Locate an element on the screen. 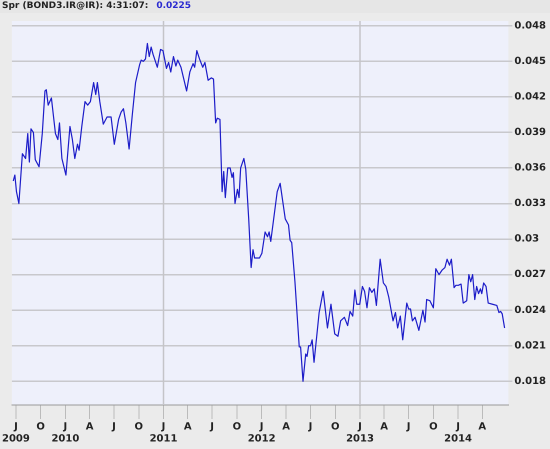 This screenshot has height=449, width=550. y-tick-label: 0.036 is located at coordinates (530, 168).